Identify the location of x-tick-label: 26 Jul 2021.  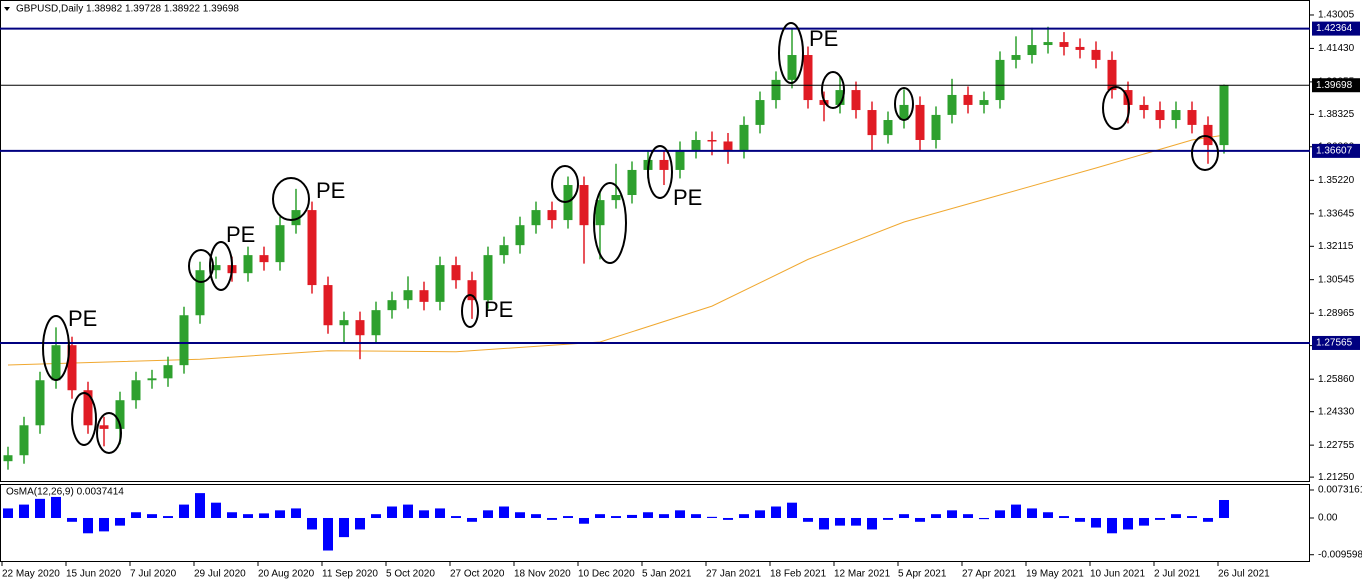
(1244, 574).